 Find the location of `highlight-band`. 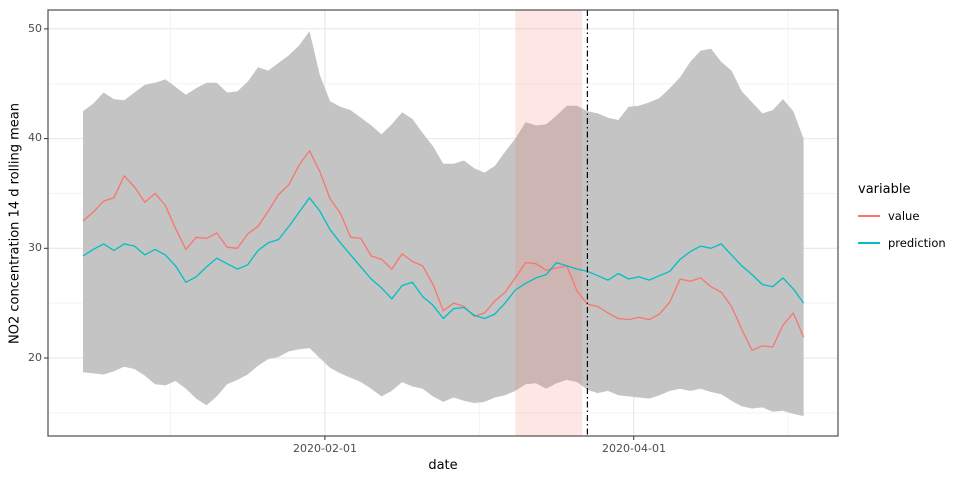

highlight-band is located at coordinates (549, 223).